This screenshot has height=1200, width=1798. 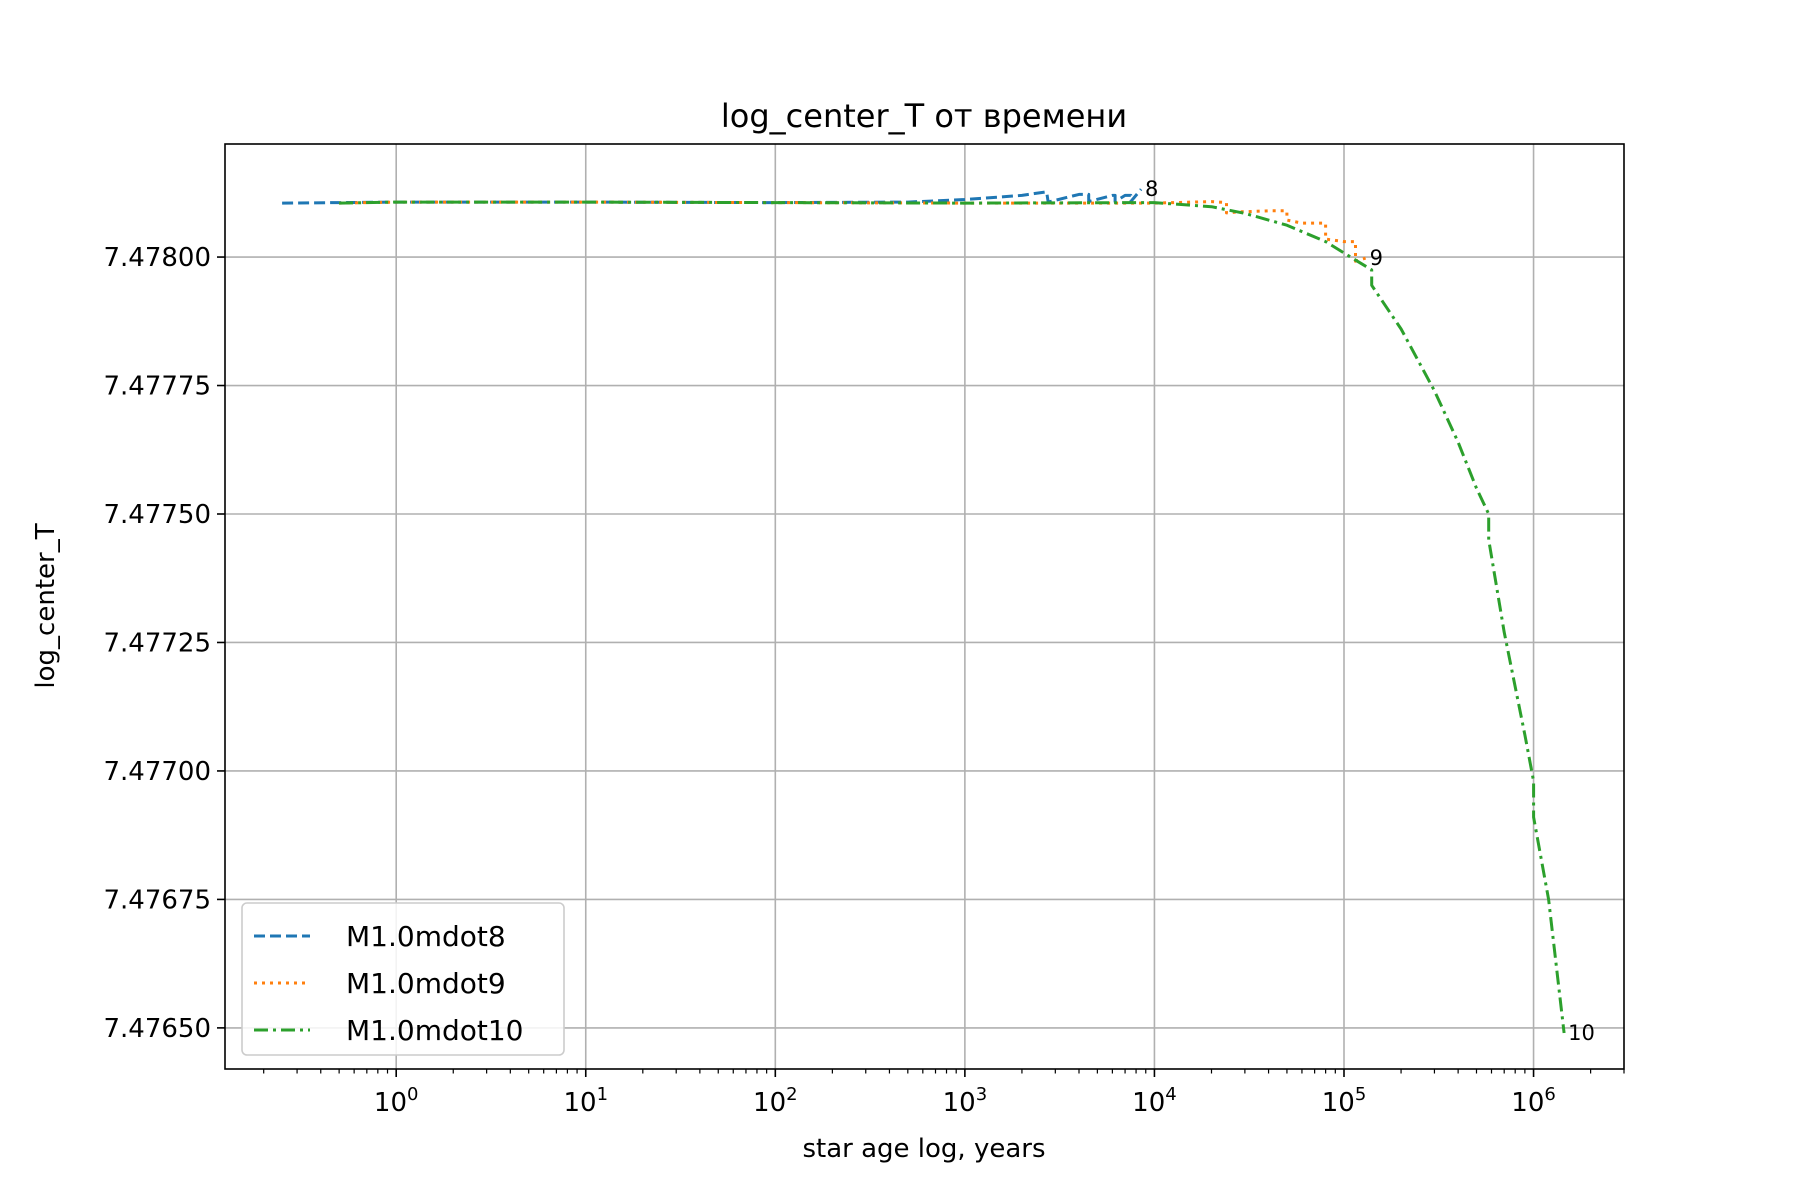 I want to click on x-tick-label: 103, so click(x=965, y=1101).